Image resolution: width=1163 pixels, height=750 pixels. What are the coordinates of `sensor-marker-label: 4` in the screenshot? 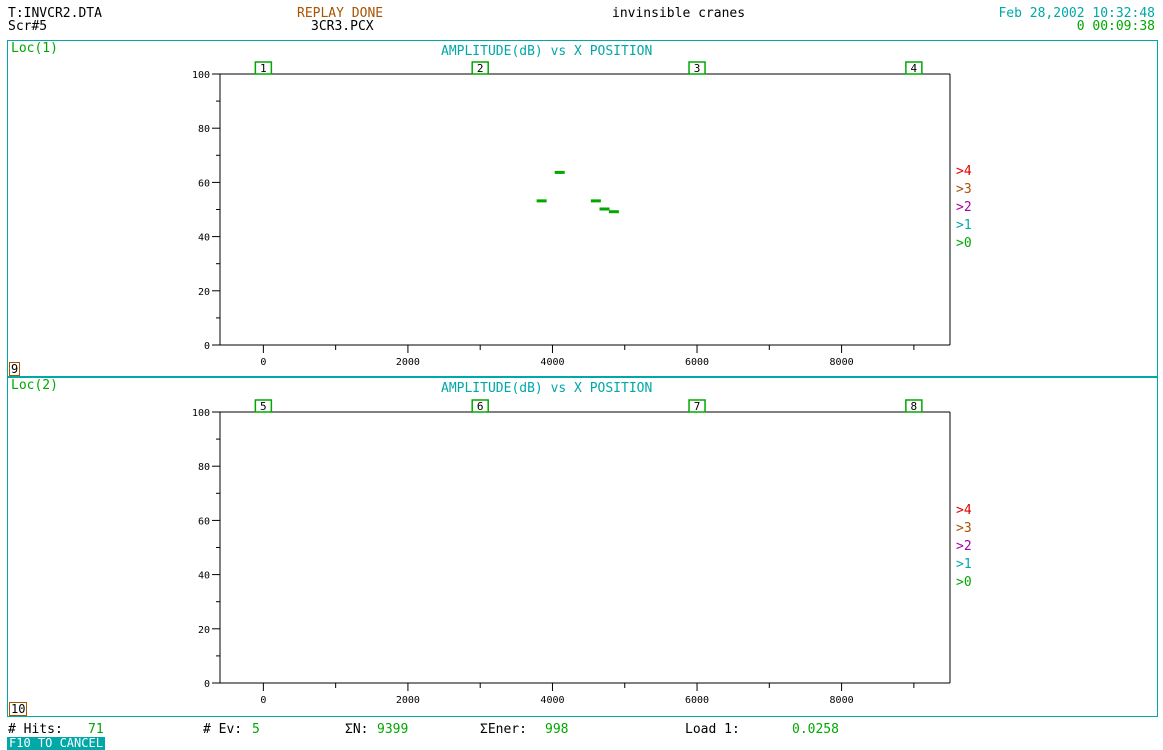 It's located at (914, 68).